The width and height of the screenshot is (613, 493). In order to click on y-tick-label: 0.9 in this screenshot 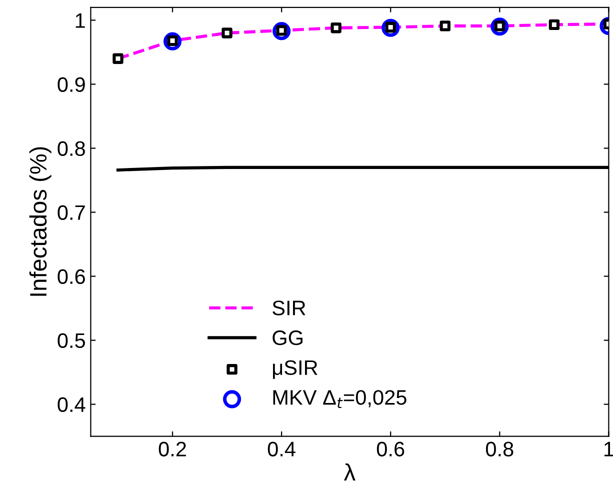, I will do `click(71, 84)`.